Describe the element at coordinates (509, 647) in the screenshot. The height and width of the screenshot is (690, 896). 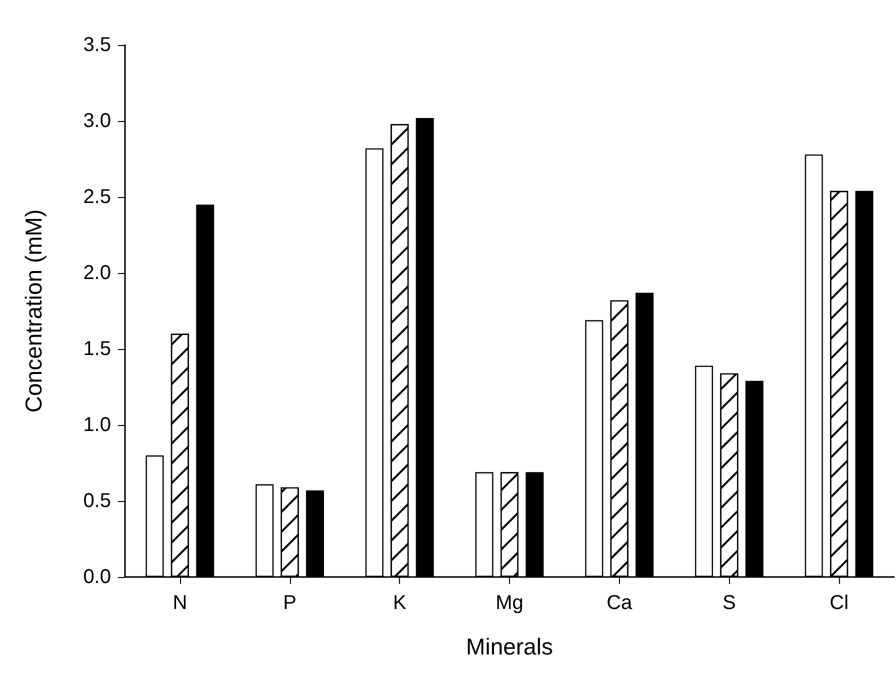
I see `x-axis-title: Minerals` at that location.